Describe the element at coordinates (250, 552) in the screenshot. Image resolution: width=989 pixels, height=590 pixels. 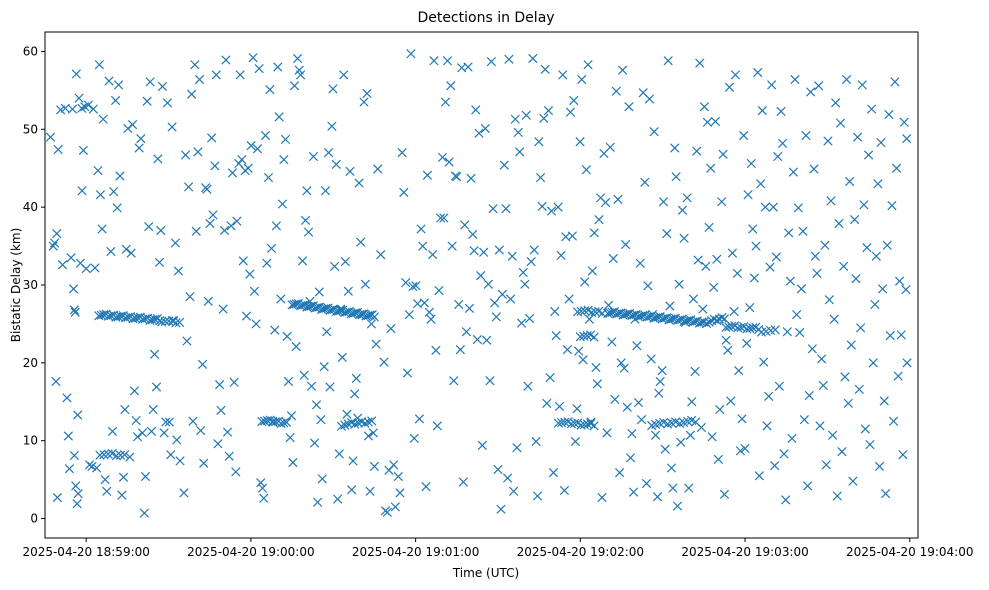
I see `x-tick-label: 2025-04-20 19:00:00` at that location.